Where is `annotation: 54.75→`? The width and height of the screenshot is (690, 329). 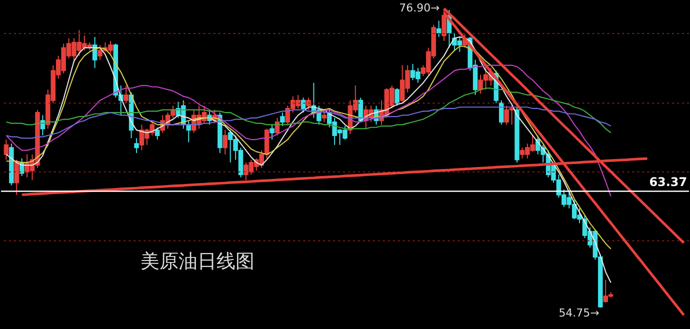 annotation: 54.75→ is located at coordinates (579, 313).